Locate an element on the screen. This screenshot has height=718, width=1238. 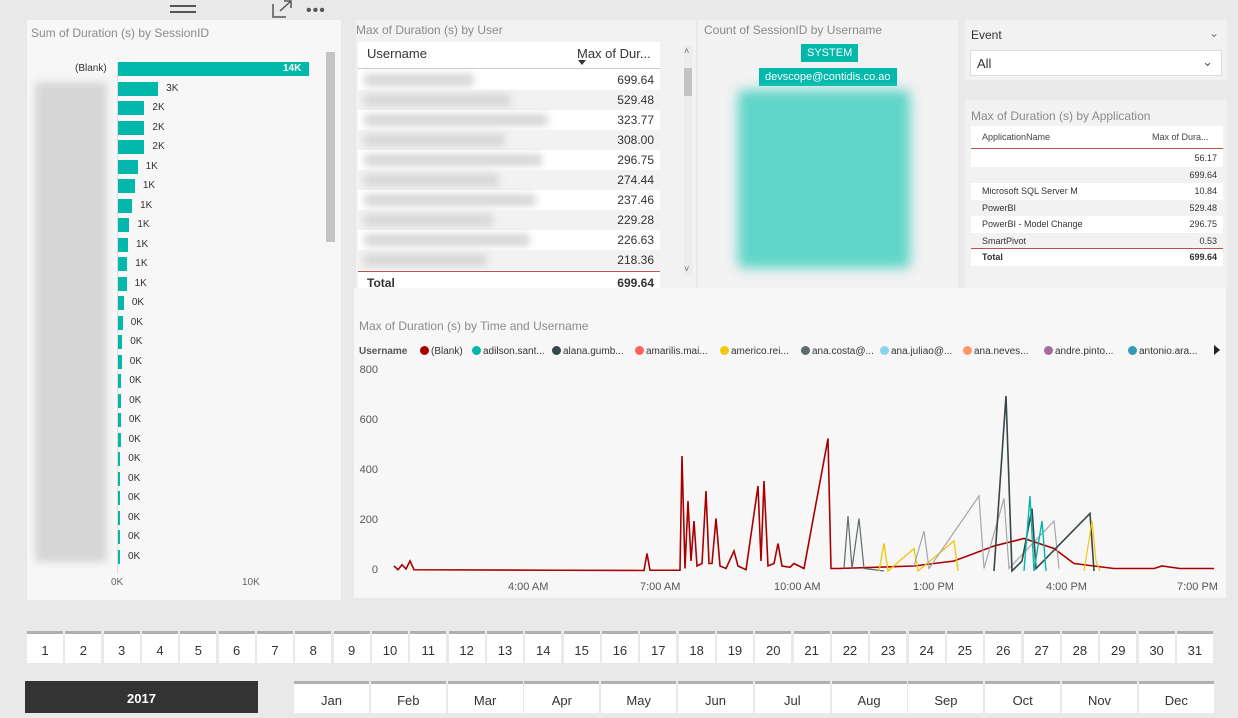
day-10-button: 10 is located at coordinates (389, 647).